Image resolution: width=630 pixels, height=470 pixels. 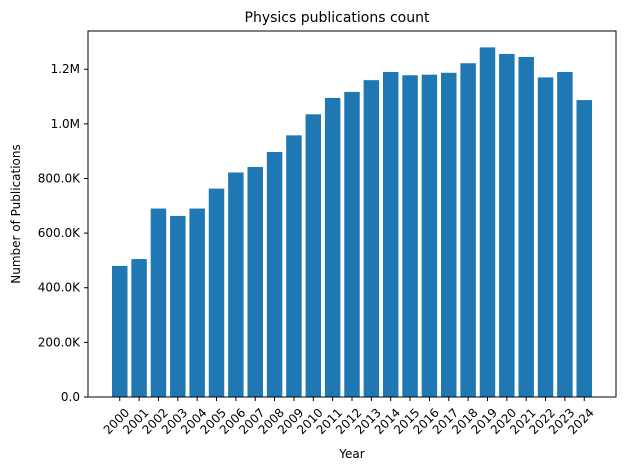 I want to click on bar-2024, so click(x=584, y=248).